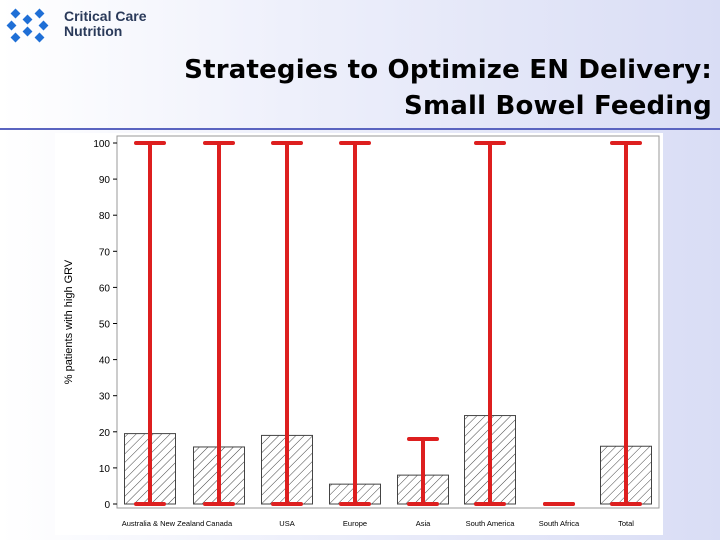  I want to click on y-tick-label: 0, so click(107, 505).